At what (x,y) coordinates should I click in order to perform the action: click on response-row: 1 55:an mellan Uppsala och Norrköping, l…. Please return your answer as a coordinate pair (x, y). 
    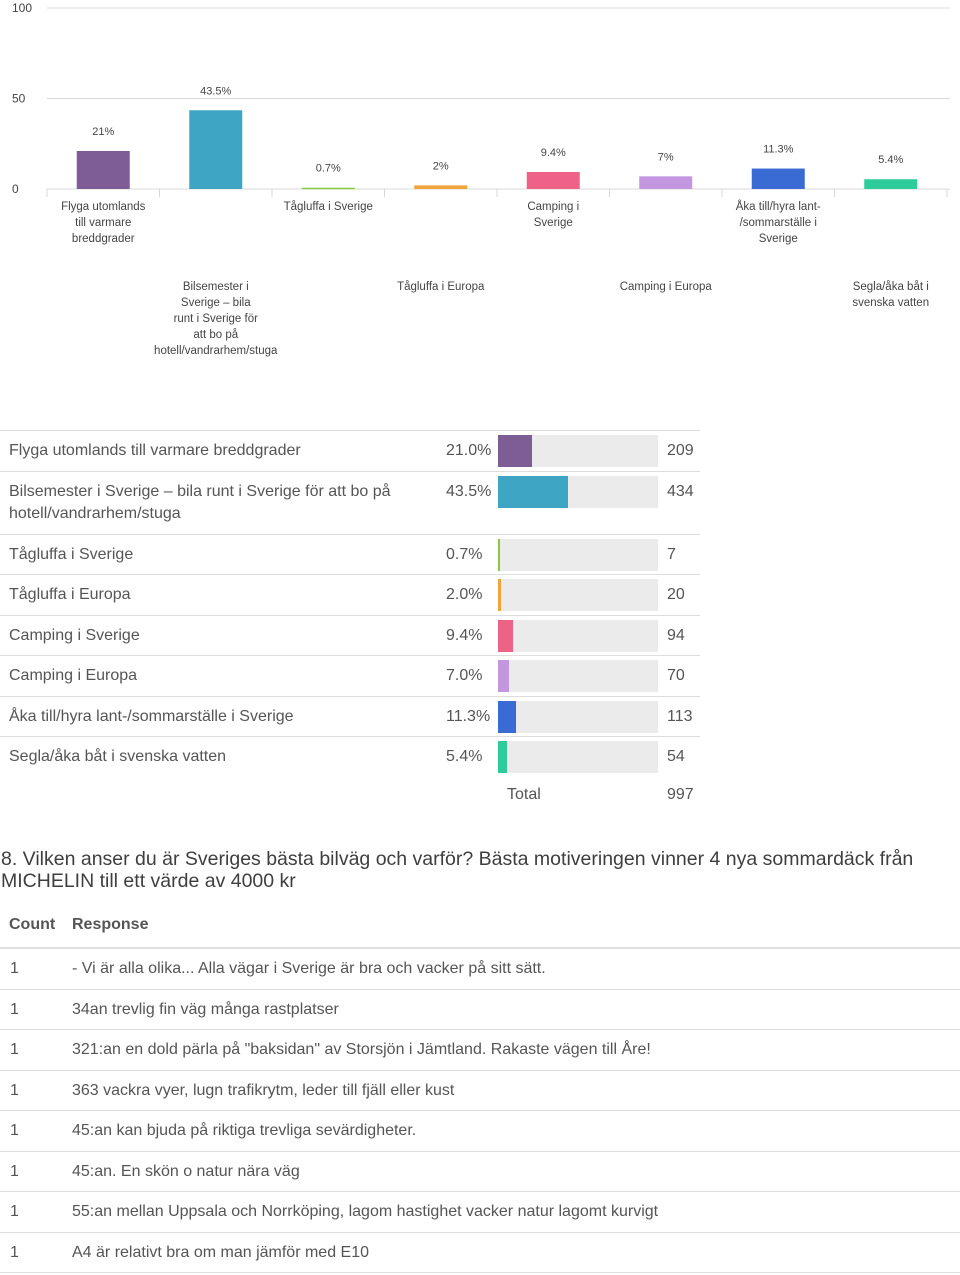
    Looking at the image, I should click on (480, 1212).